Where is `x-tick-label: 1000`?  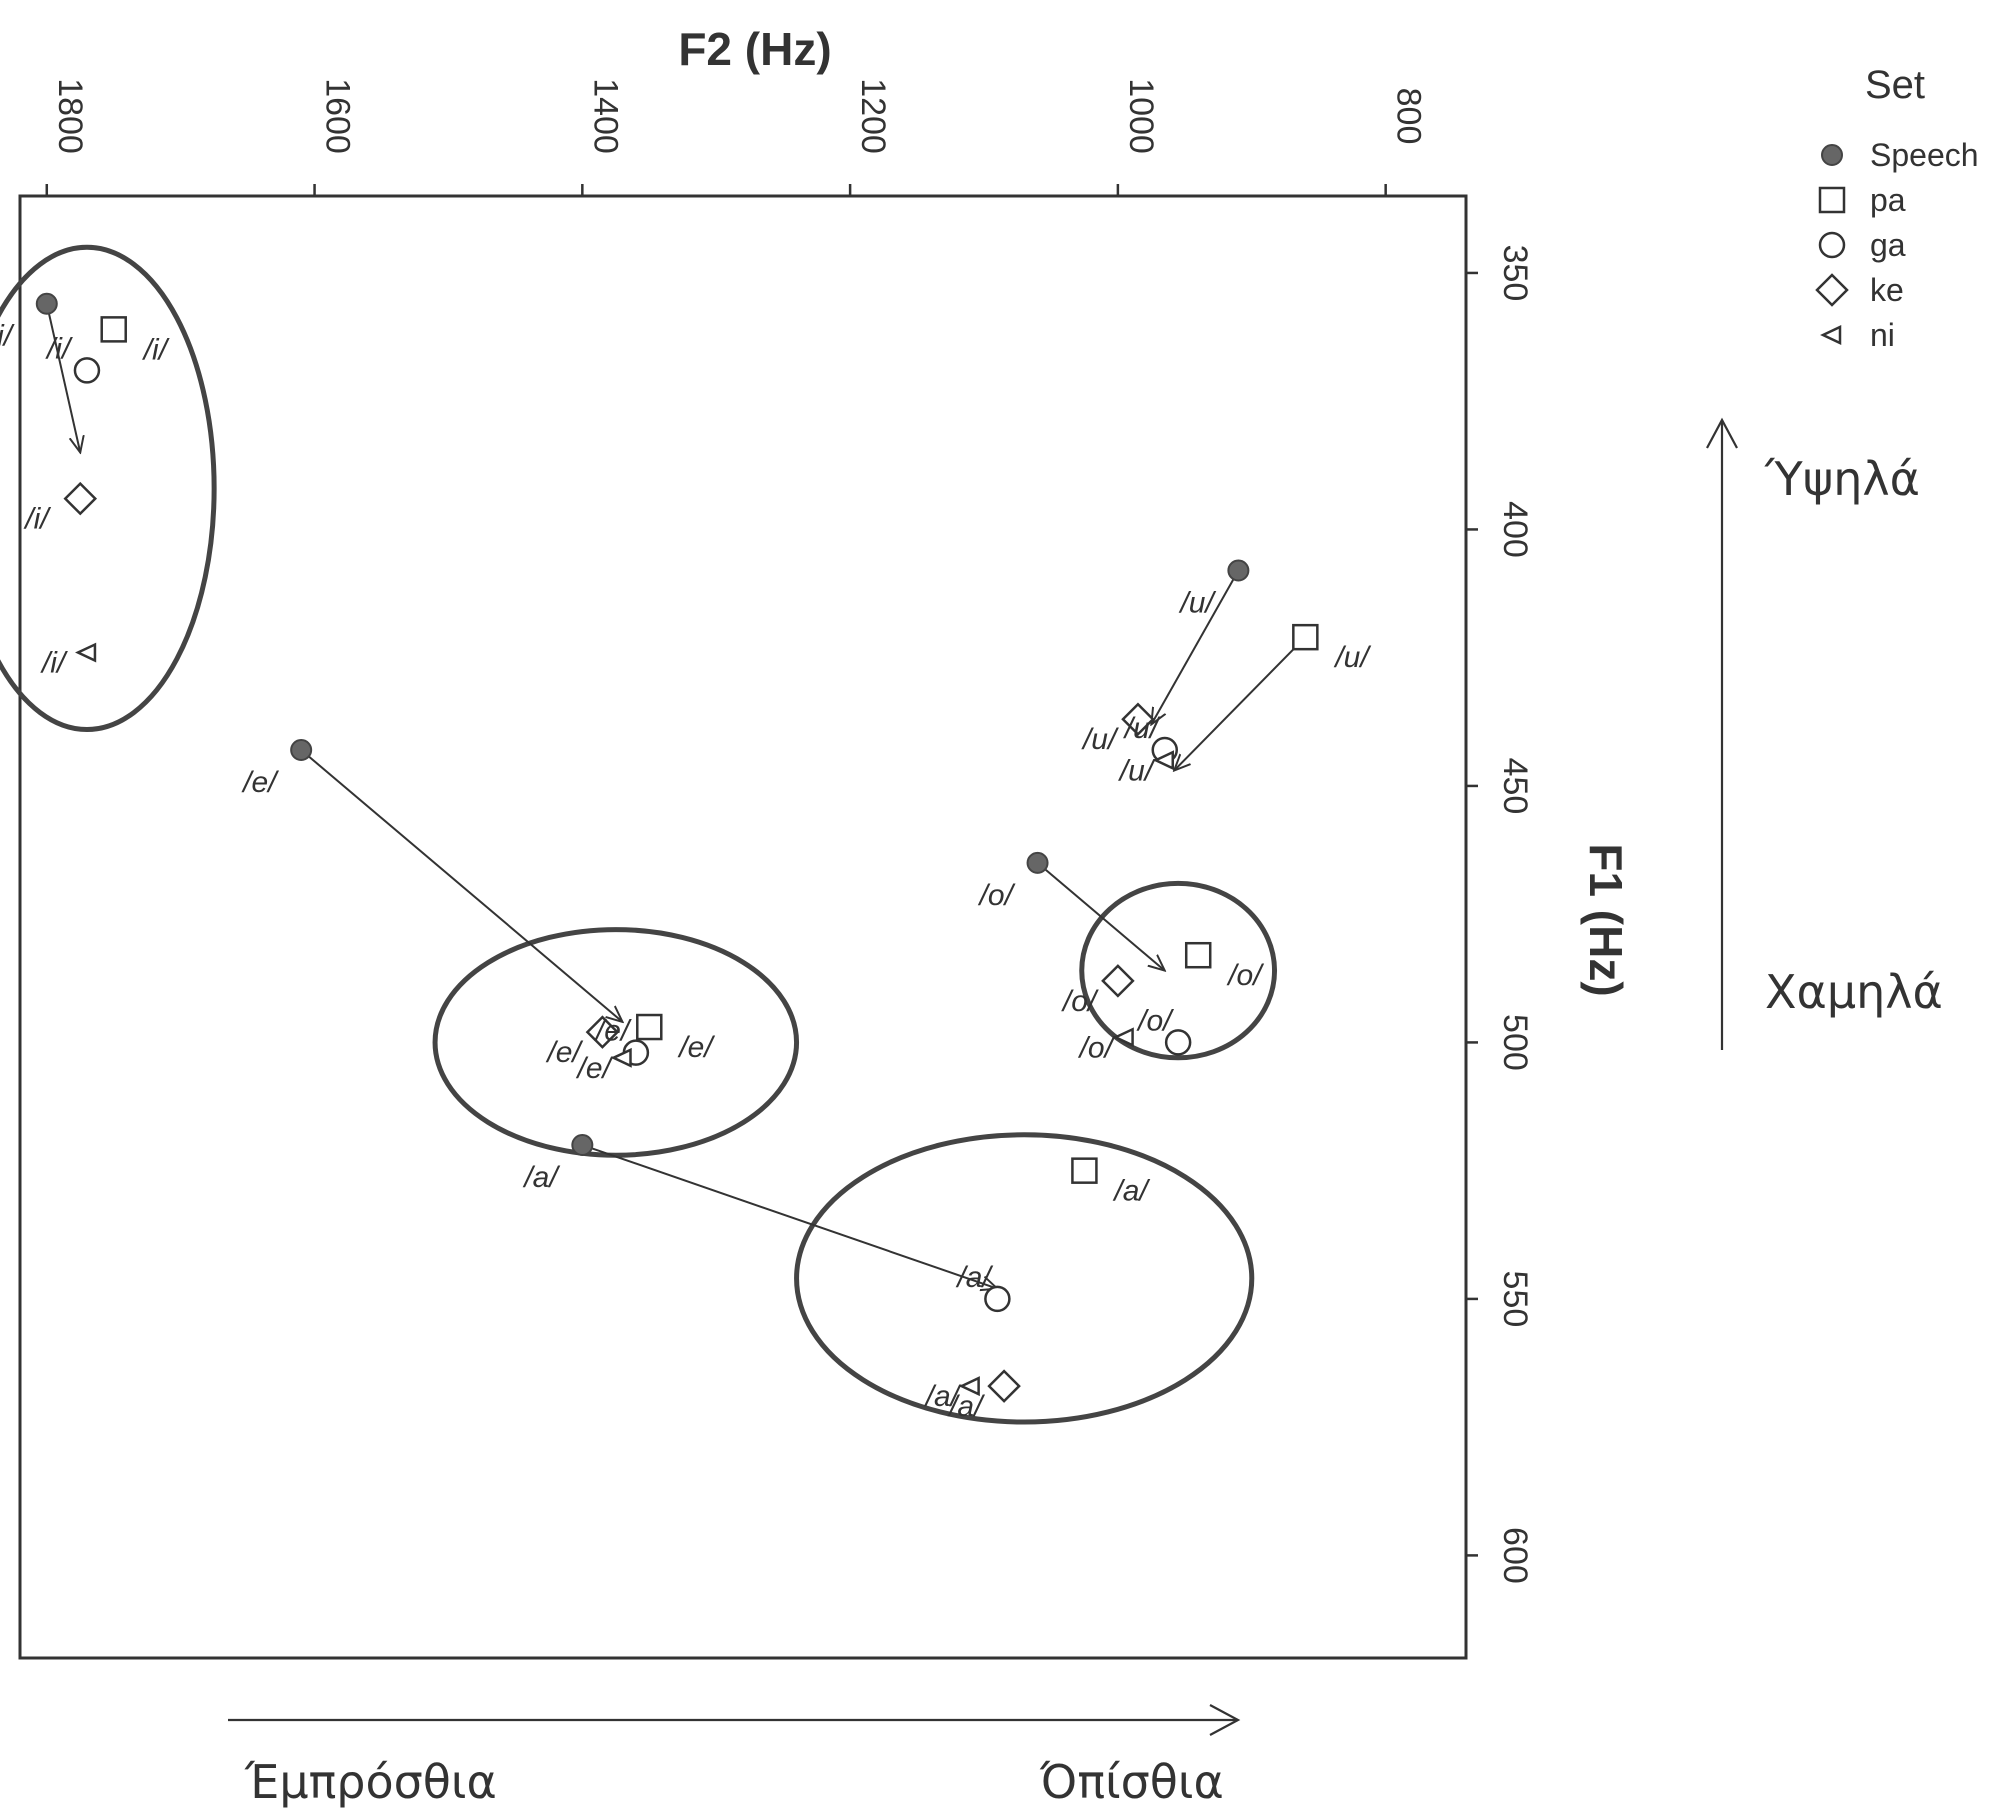
x-tick-label: 1000 is located at coordinates (1141, 116).